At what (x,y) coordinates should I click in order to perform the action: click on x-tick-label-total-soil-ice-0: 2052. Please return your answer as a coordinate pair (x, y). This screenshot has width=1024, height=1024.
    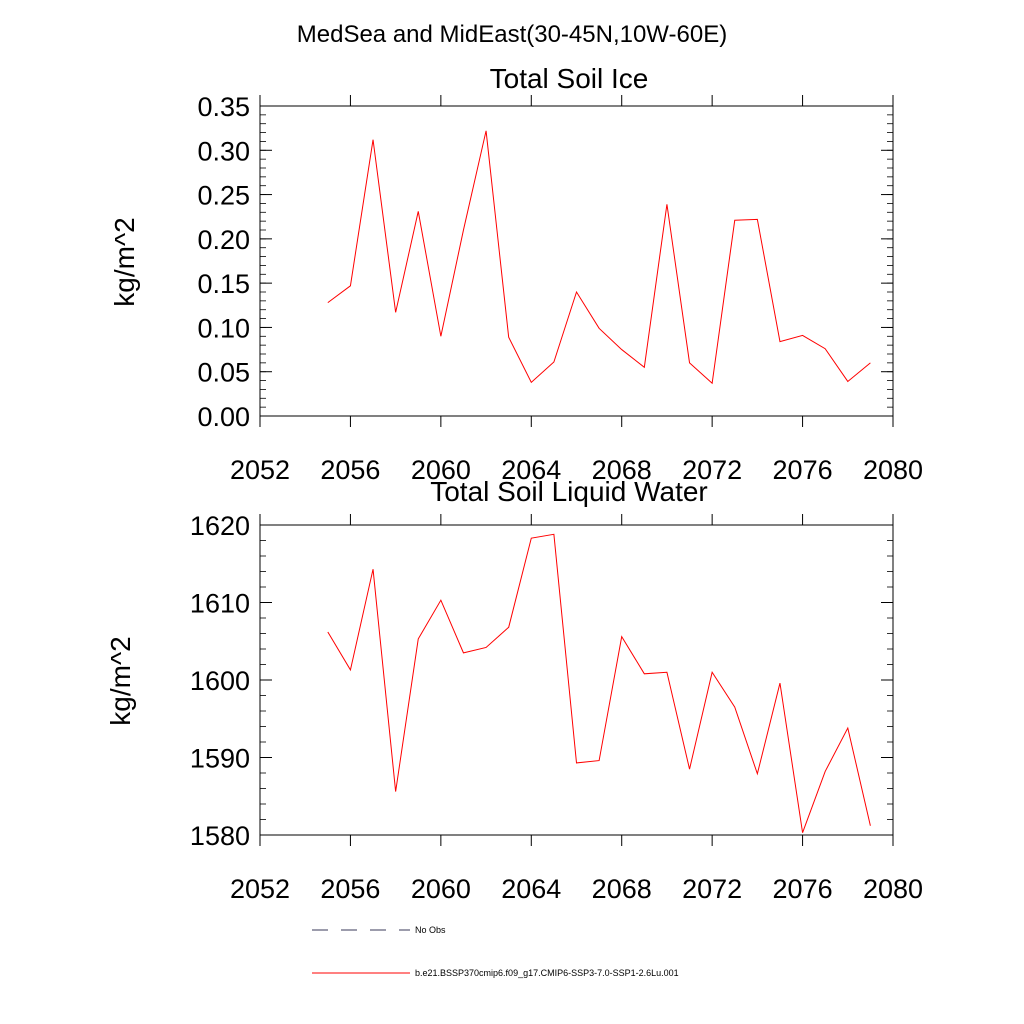
    Looking at the image, I should click on (260, 470).